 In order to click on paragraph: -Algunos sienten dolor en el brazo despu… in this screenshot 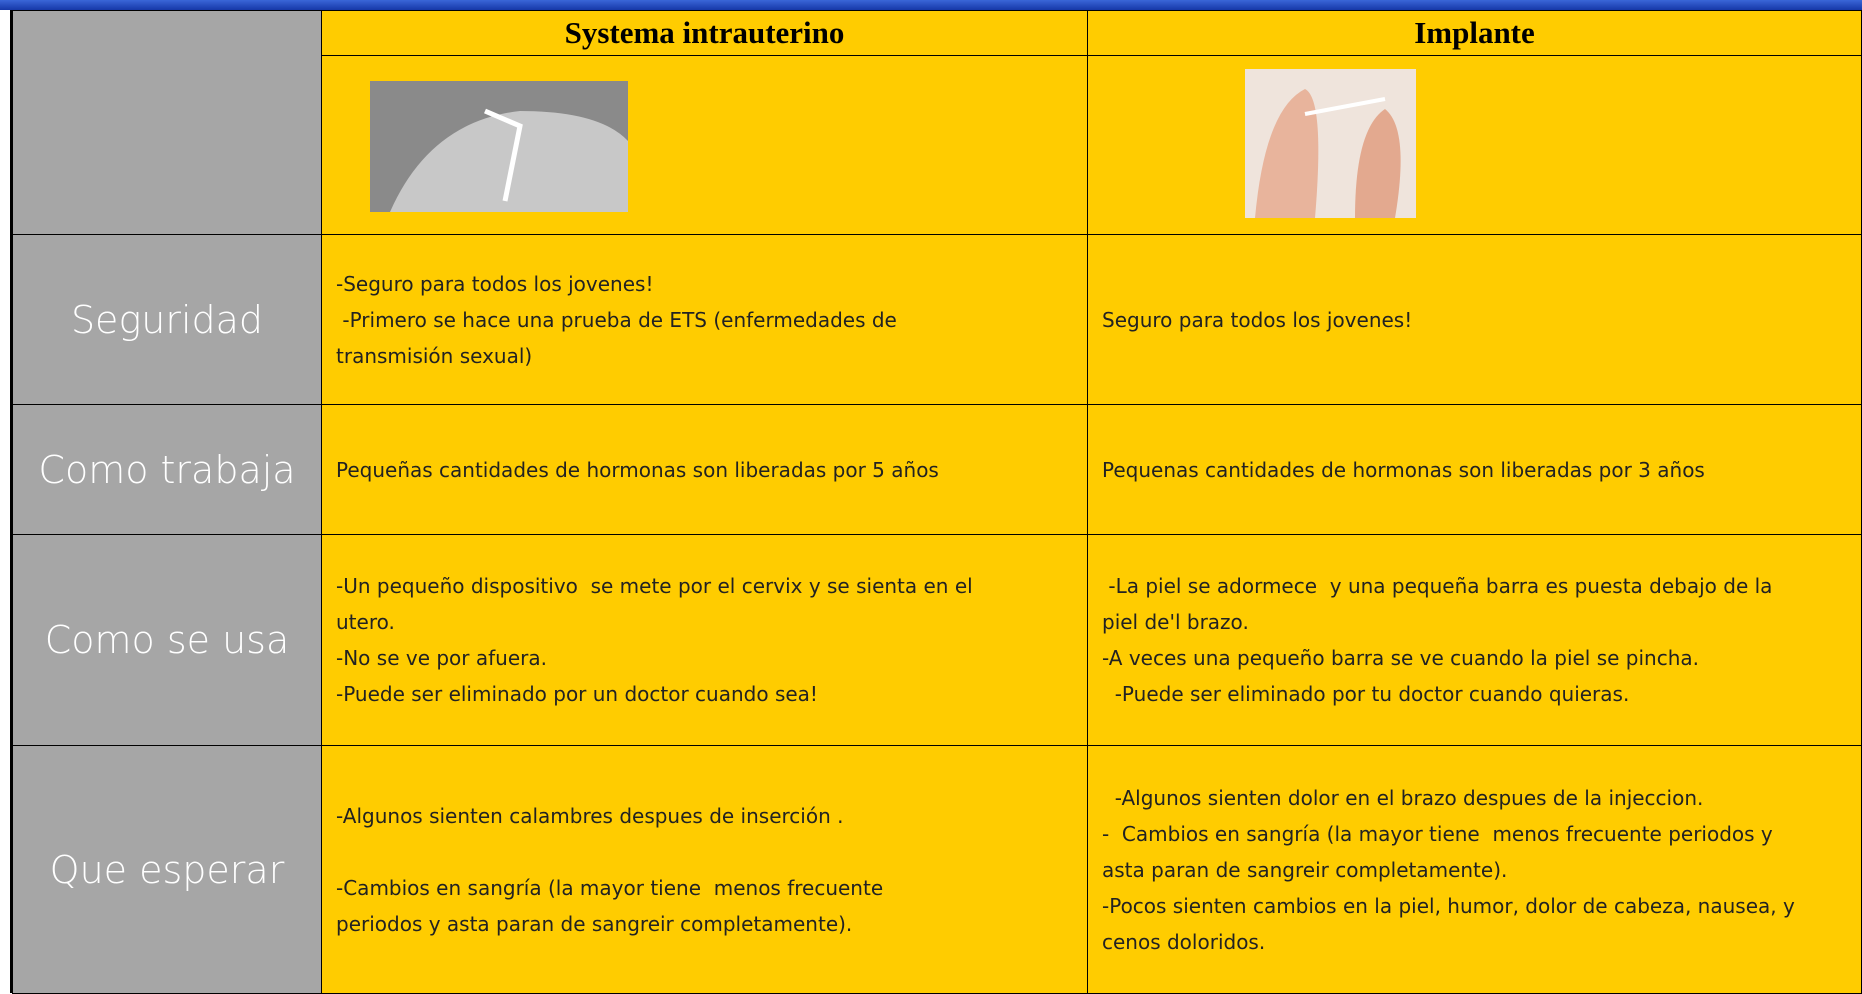, I will do `click(1477, 870)`.